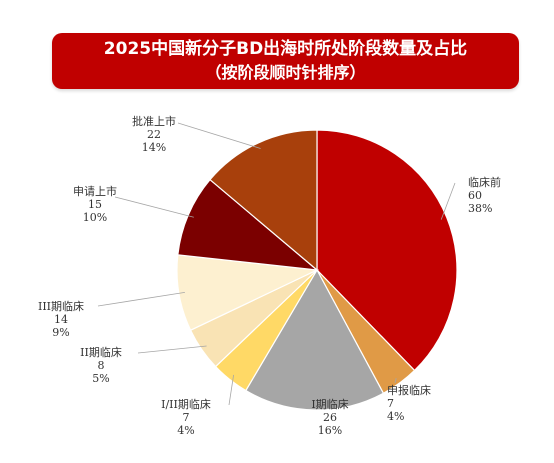 This screenshot has width=554, height=463. Describe the element at coordinates (154, 121) in the screenshot. I see `slice-label-name: 批准上市` at that location.